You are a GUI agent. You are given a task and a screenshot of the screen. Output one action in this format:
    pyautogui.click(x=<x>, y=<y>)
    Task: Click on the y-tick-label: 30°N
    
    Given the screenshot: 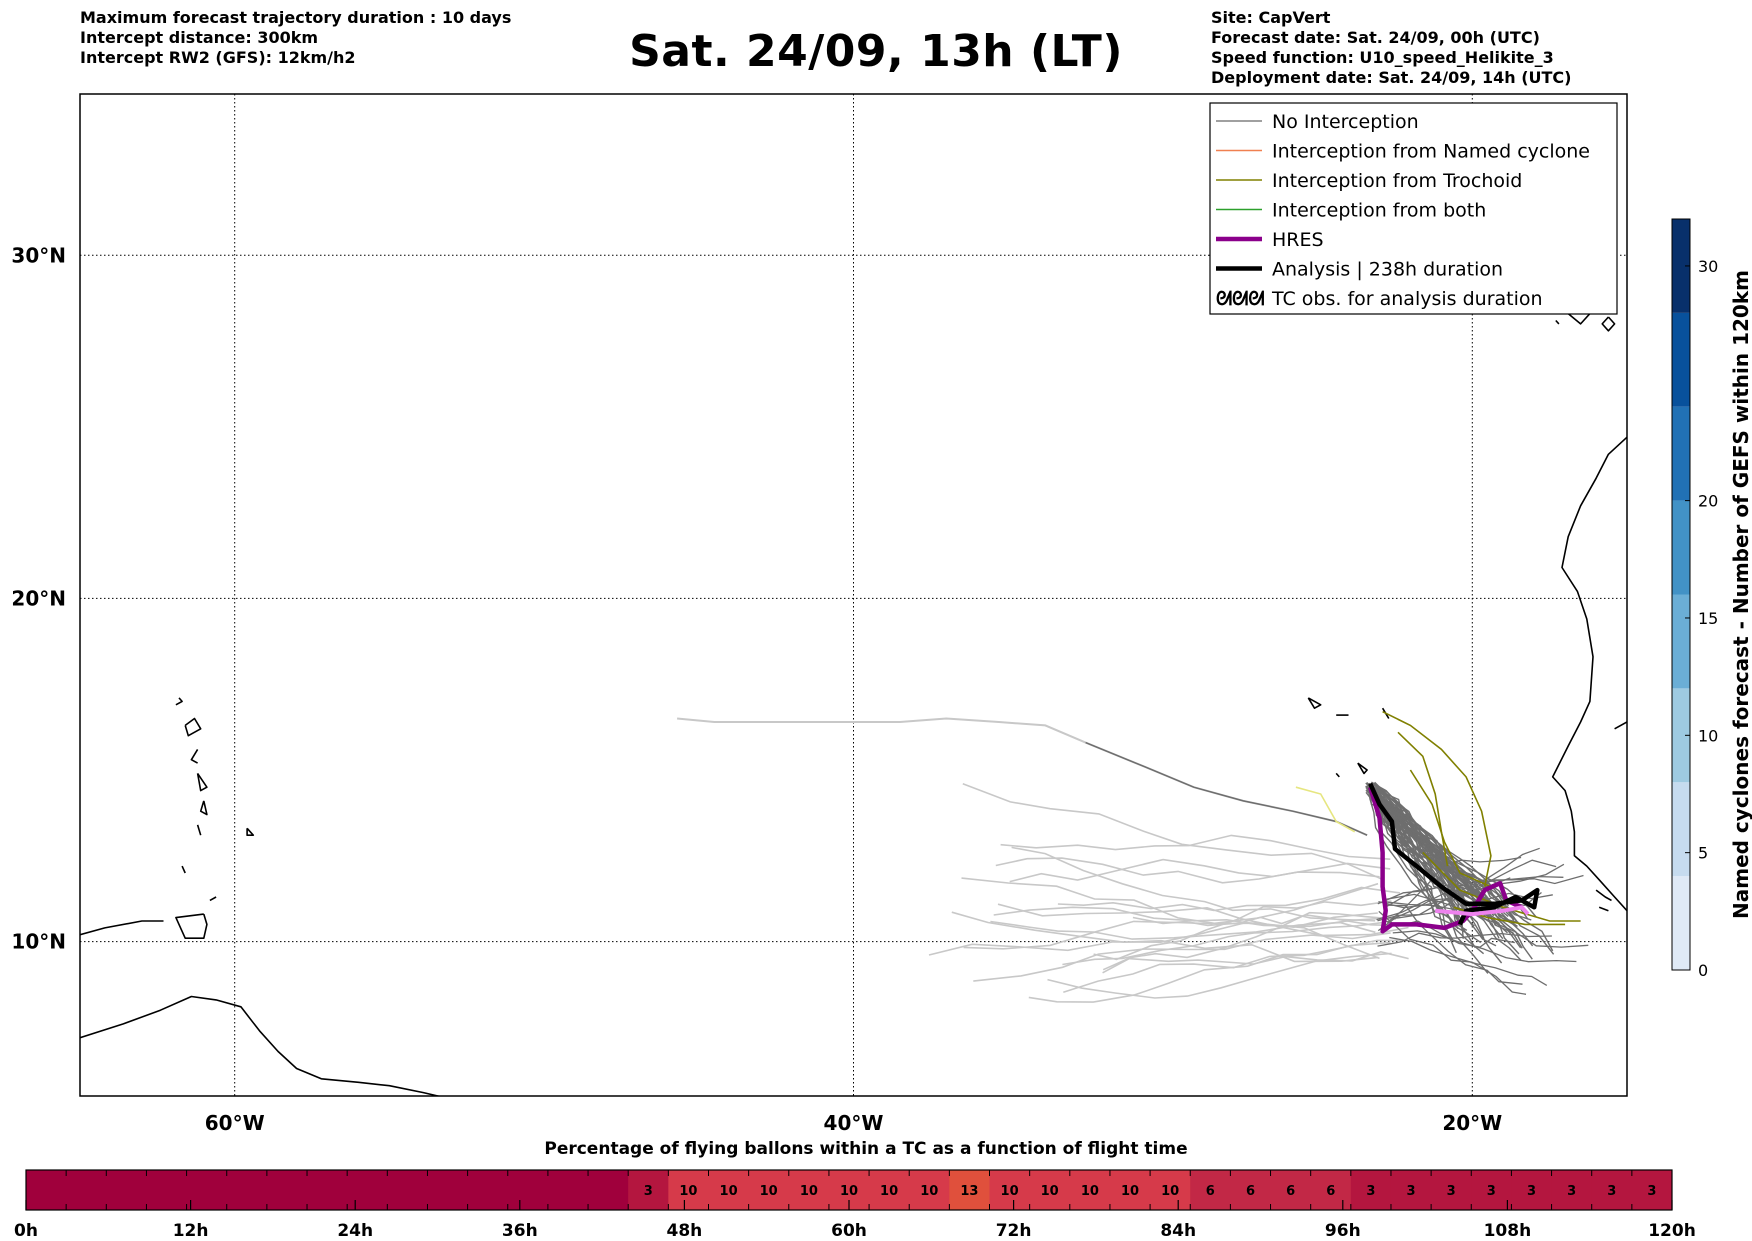 What is the action you would take?
    pyautogui.click(x=38, y=255)
    